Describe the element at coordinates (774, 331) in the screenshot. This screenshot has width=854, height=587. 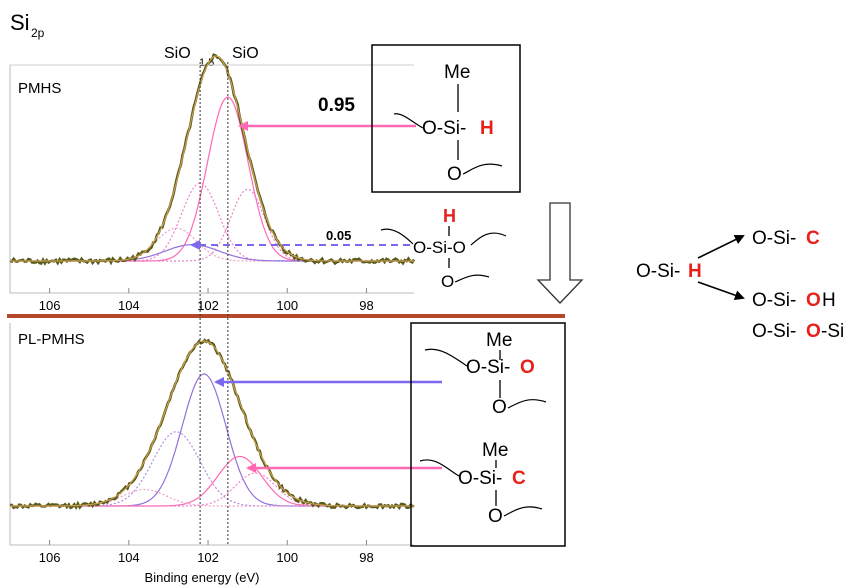
I see `scheme-product-osi: O-Si-` at that location.